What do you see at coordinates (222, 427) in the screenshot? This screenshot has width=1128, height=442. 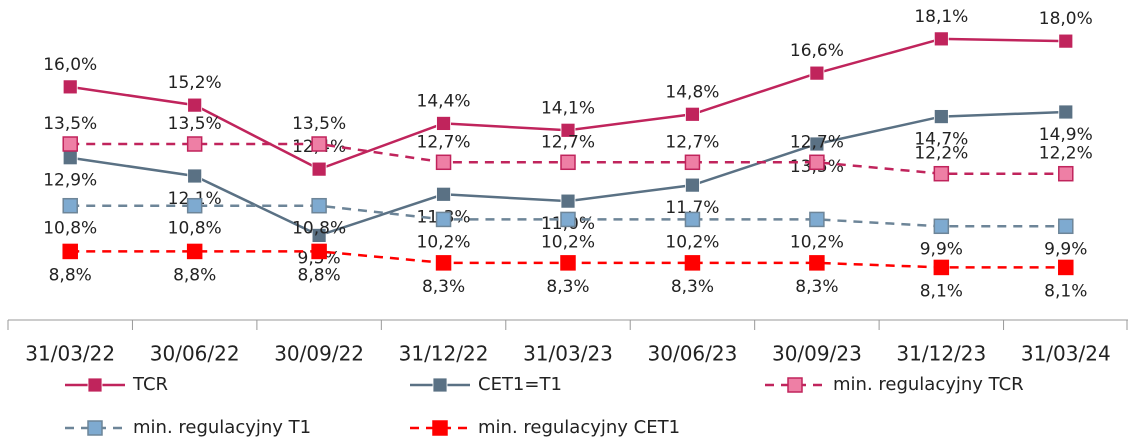 I see `legend-label: min. regulacyjny T1` at bounding box center [222, 427].